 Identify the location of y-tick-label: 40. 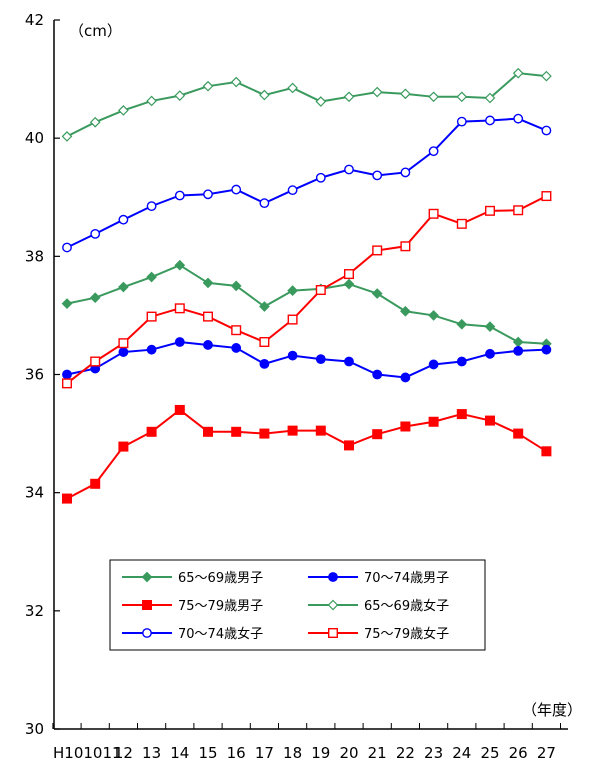
(34, 138).